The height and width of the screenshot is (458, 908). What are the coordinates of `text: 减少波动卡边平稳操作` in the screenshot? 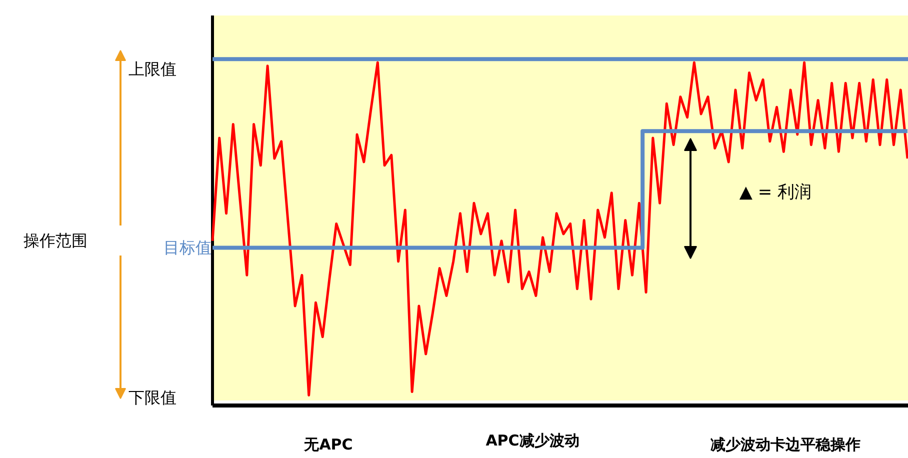 It's located at (785, 445).